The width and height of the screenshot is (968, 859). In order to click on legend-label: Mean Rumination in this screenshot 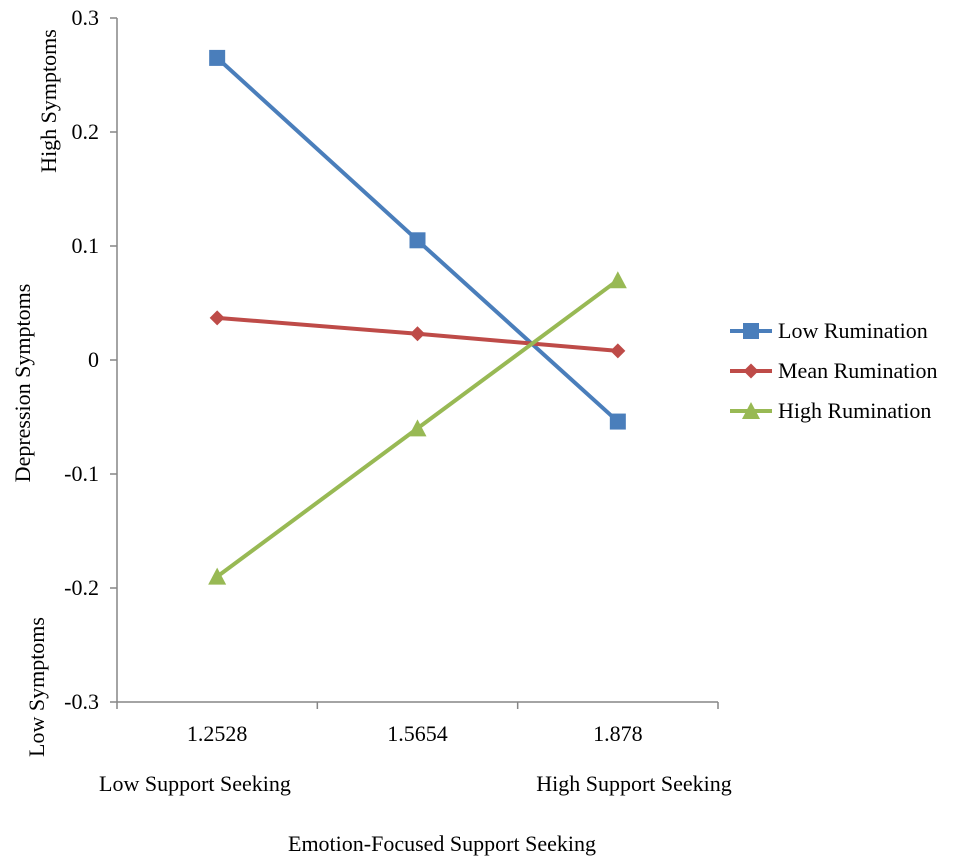, I will do `click(857, 370)`.